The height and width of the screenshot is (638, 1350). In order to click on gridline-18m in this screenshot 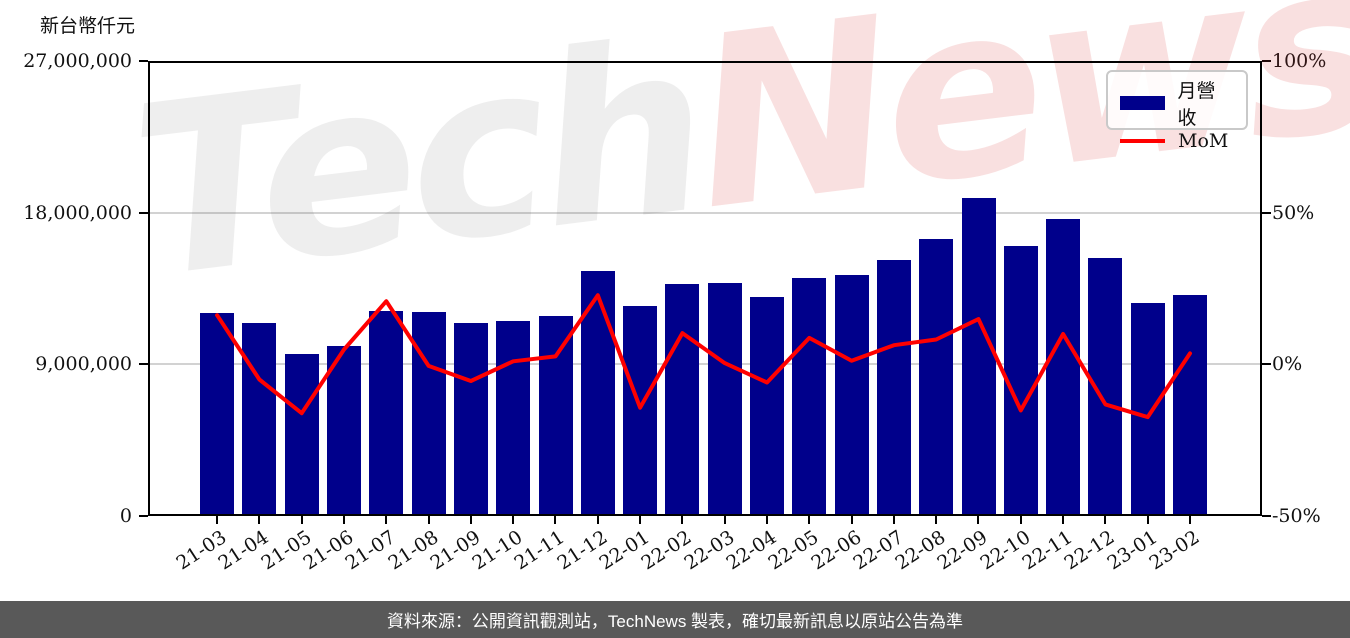, I will do `click(705, 212)`.